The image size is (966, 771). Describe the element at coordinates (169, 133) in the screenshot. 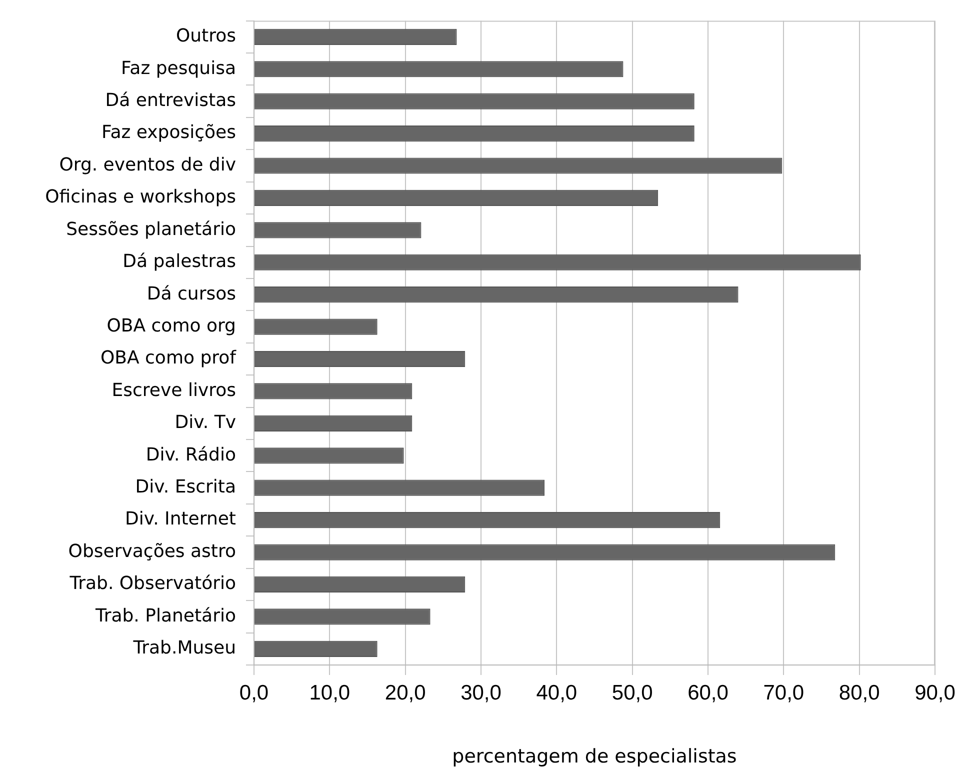

I see `y-tick-label: Faz exposições` at that location.